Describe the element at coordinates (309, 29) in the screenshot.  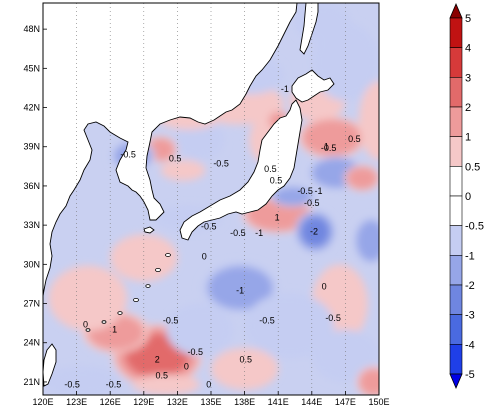
I see `land-sakhalin` at that location.